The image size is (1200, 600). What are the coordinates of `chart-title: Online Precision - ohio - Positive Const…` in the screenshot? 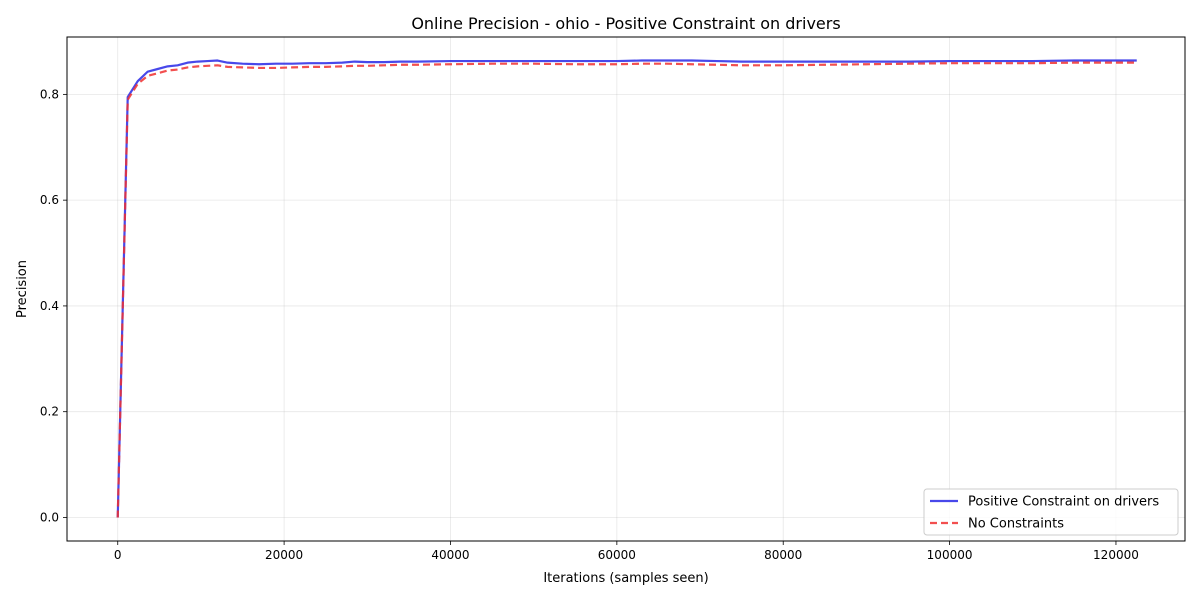 It's located at (625, 23).